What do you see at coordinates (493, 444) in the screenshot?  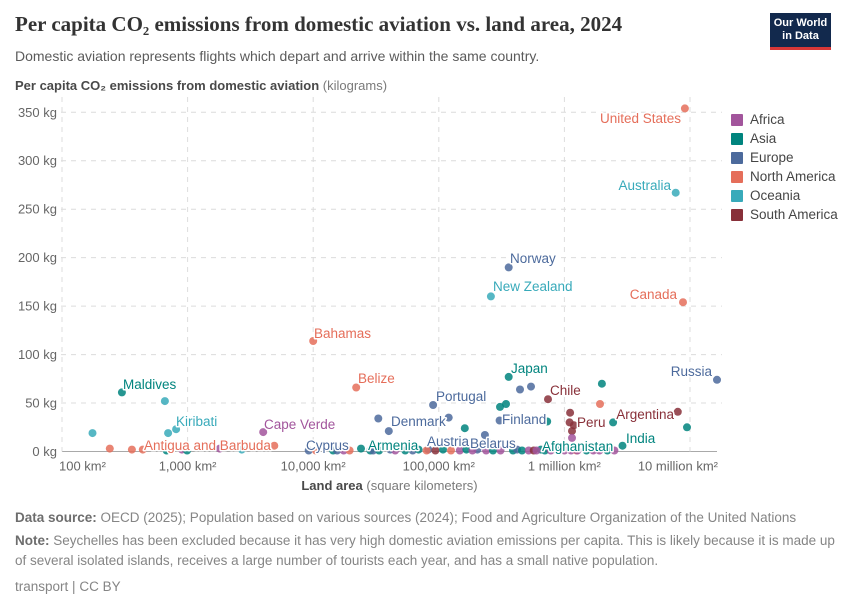 I see `country-label-belarus: Belarus` at bounding box center [493, 444].